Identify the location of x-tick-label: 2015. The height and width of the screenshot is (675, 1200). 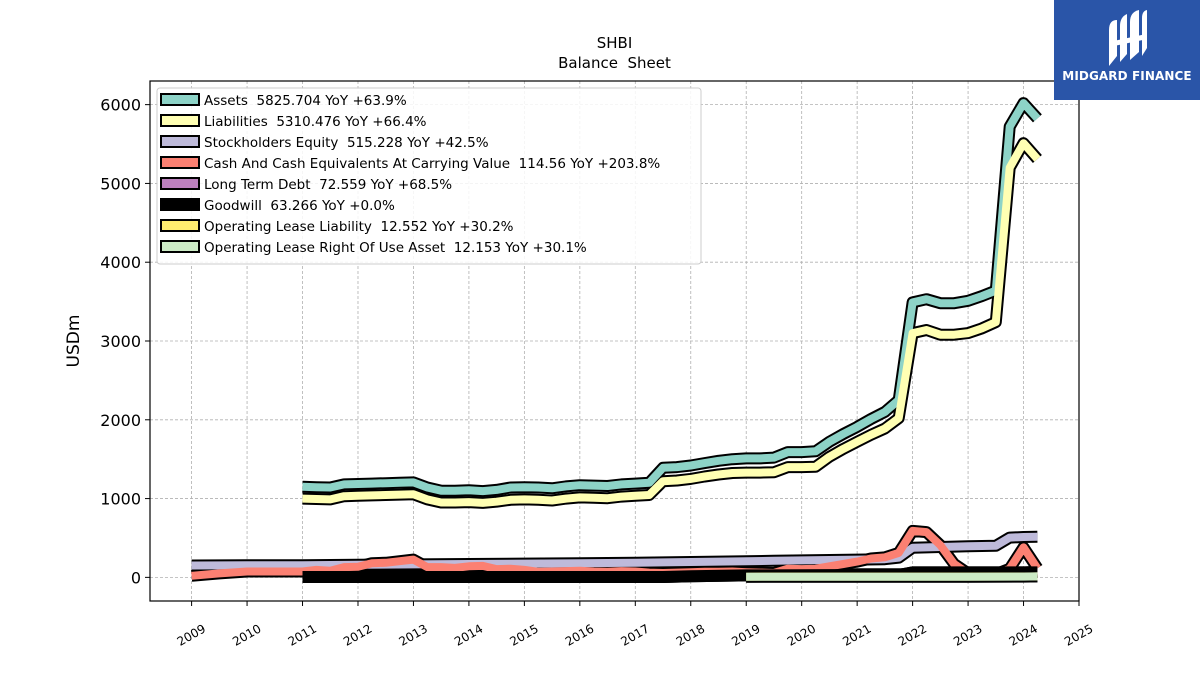
(523, 634).